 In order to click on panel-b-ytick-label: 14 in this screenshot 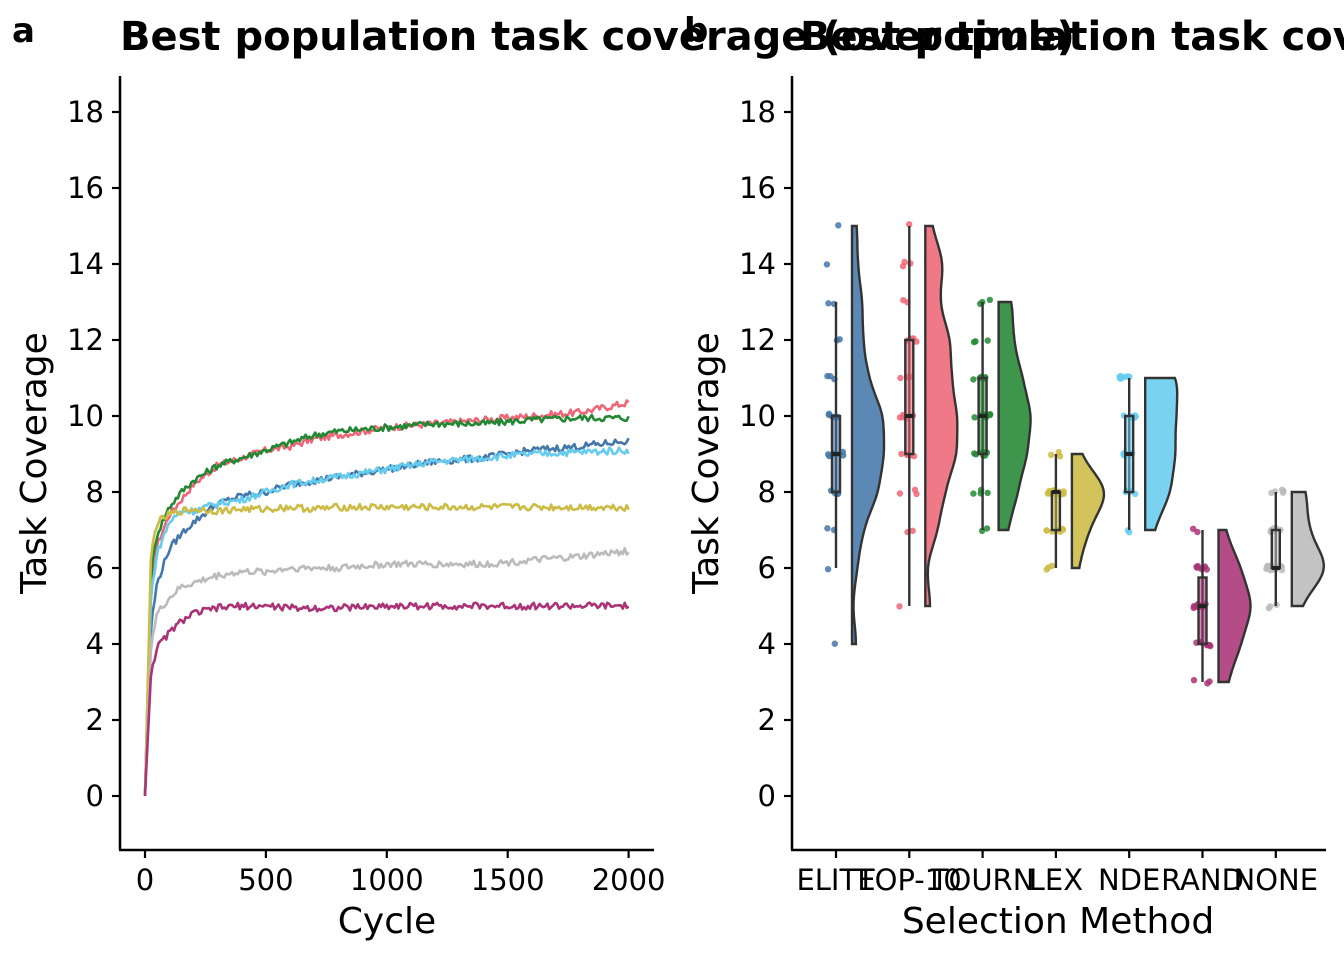, I will do `click(757, 264)`.